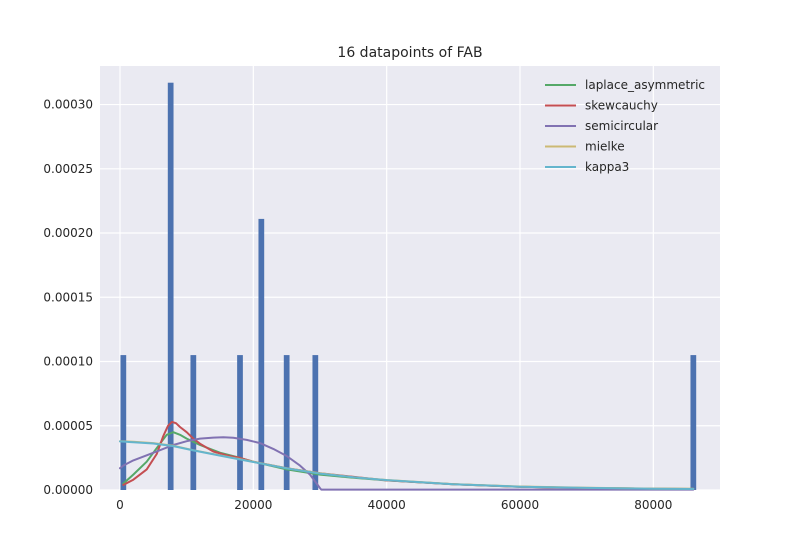  What do you see at coordinates (120, 505) in the screenshot?
I see `x-tick-label: 0` at bounding box center [120, 505].